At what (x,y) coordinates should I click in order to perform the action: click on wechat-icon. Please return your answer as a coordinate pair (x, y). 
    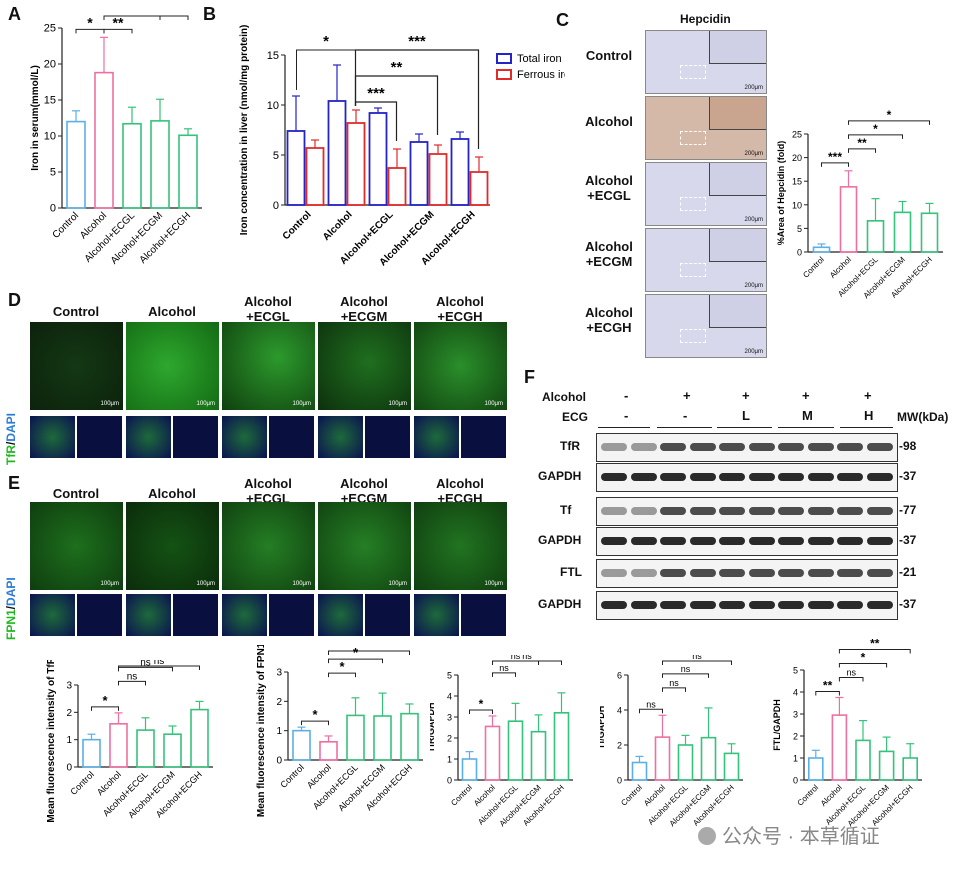
    Looking at the image, I should click on (707, 836).